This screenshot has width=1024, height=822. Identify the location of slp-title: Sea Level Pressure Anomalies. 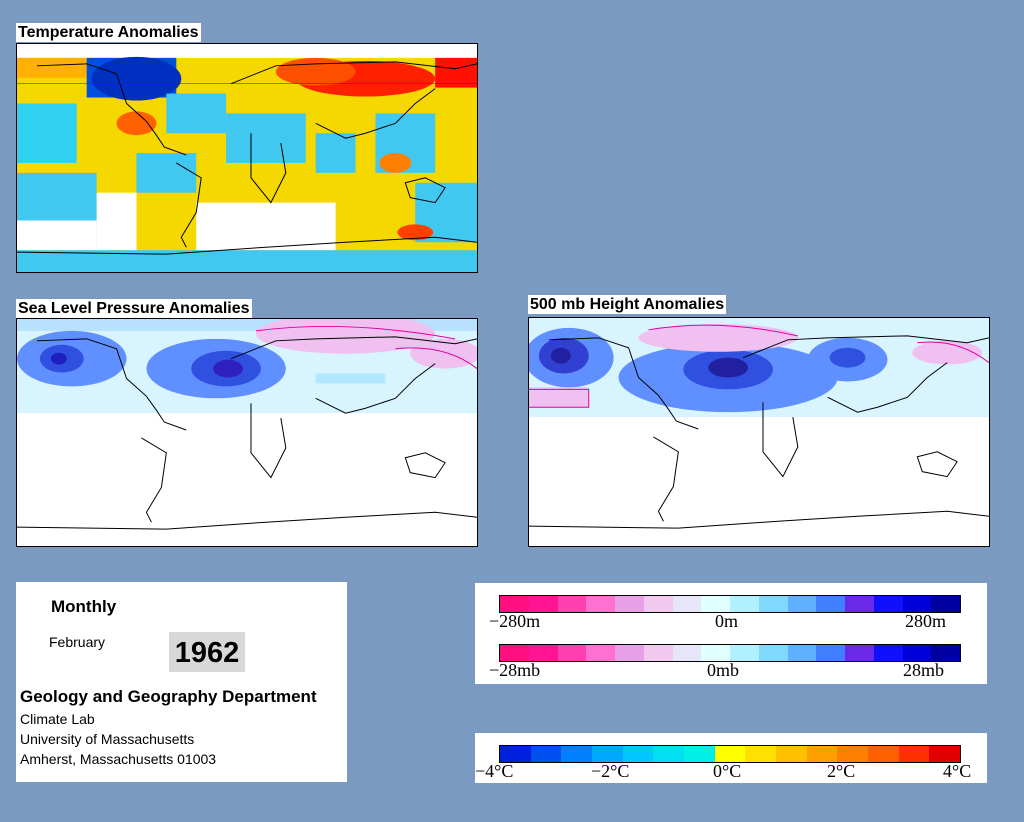
(134, 308).